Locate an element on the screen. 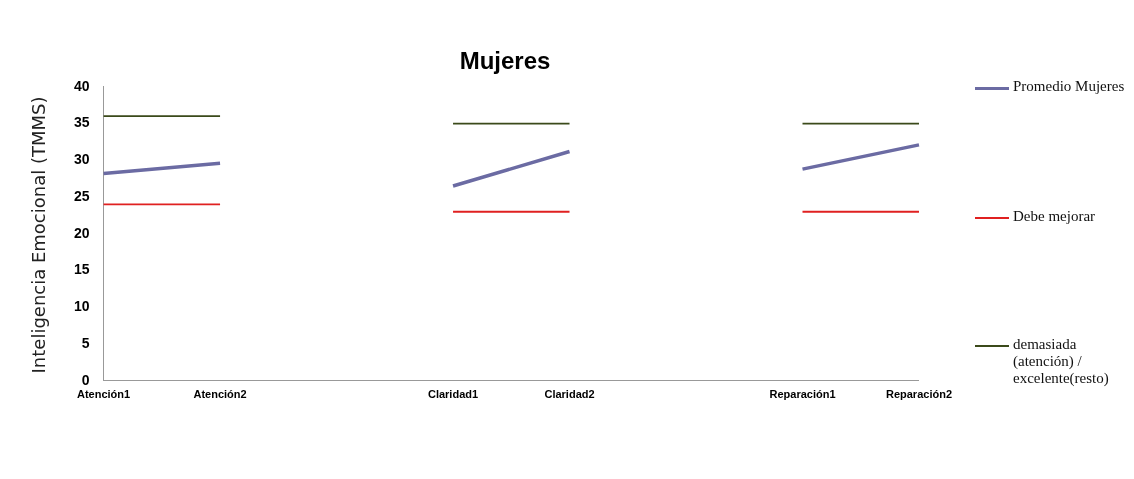  x-tick-label: Claridad1 is located at coordinates (453, 394).